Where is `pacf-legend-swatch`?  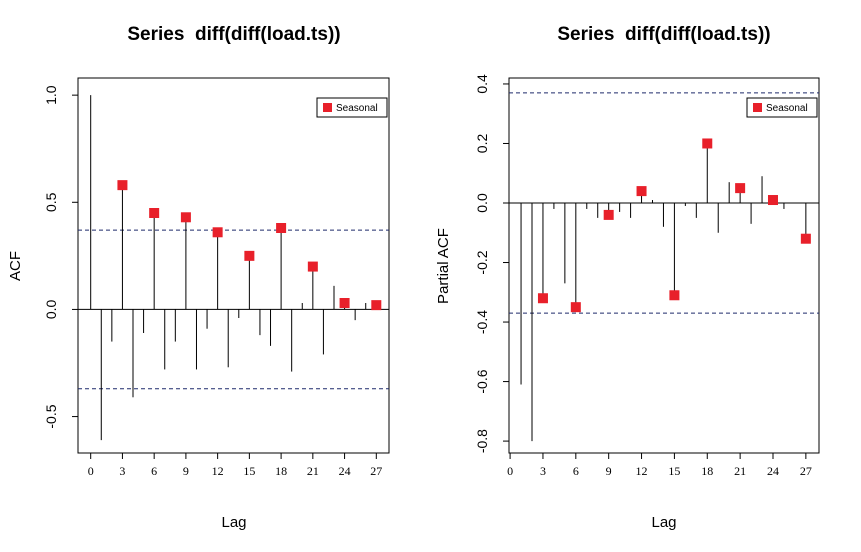
pacf-legend-swatch is located at coordinates (757, 107).